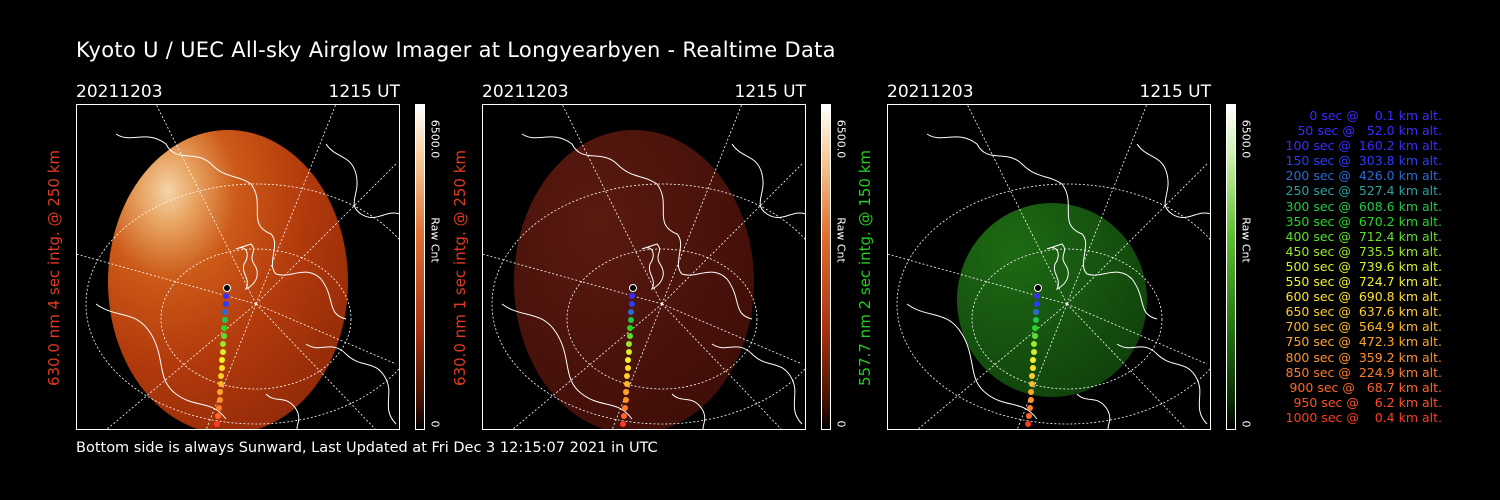 Image resolution: width=1500 pixels, height=500 pixels. I want to click on legend-row: 800 sec @ 359.2 km alt., so click(1363, 357).